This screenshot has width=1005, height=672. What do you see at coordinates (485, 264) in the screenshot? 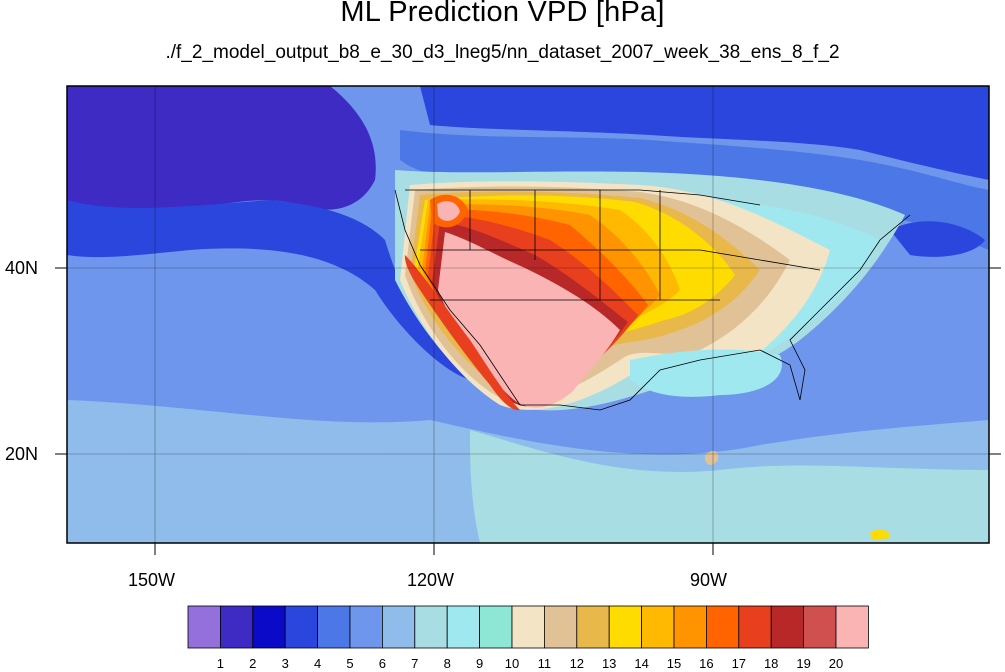
I see `pink-arm-upper` at bounding box center [485, 264].